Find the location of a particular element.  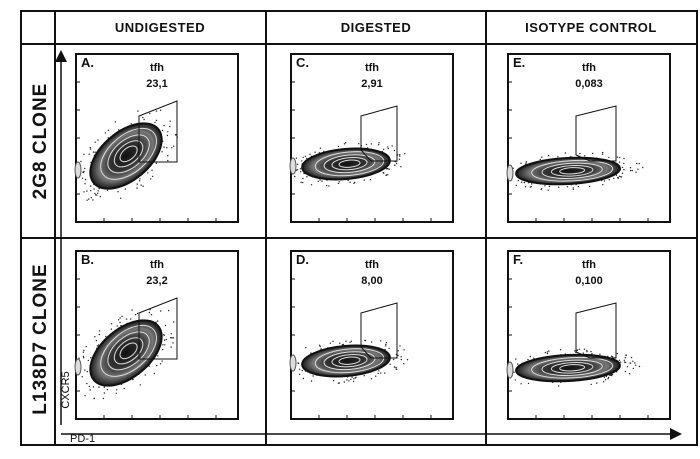

gate-percentage: 0,100 is located at coordinates (589, 281).